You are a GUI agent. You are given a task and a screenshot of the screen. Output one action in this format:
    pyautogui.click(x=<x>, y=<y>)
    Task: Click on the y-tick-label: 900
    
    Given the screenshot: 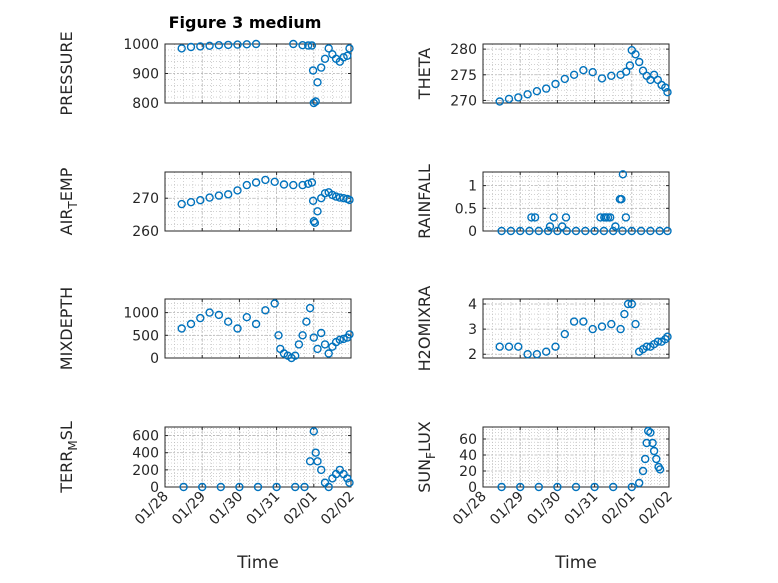 What is the action you would take?
    pyautogui.click(x=145, y=75)
    